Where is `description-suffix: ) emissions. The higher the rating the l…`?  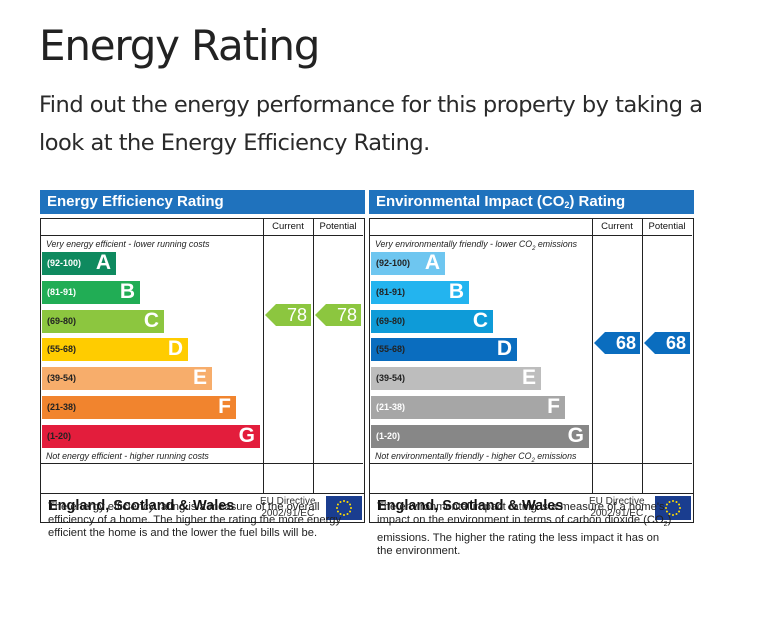
description-suffix: ) emissions. The higher the rating the l… is located at coordinates (524, 535).